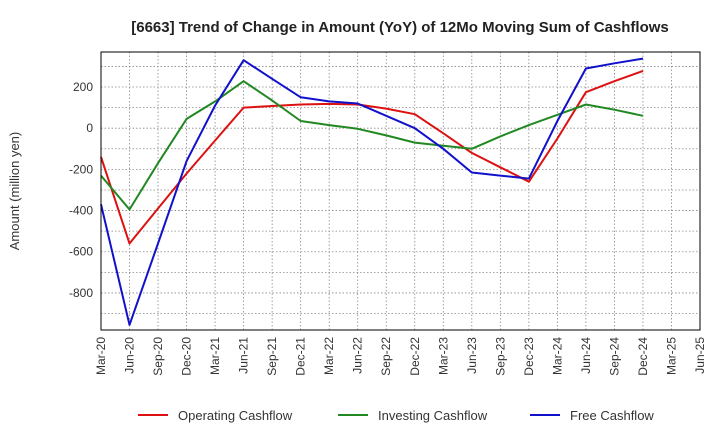  What do you see at coordinates (81, 293) in the screenshot?
I see `y-tick-label: -800` at bounding box center [81, 293].